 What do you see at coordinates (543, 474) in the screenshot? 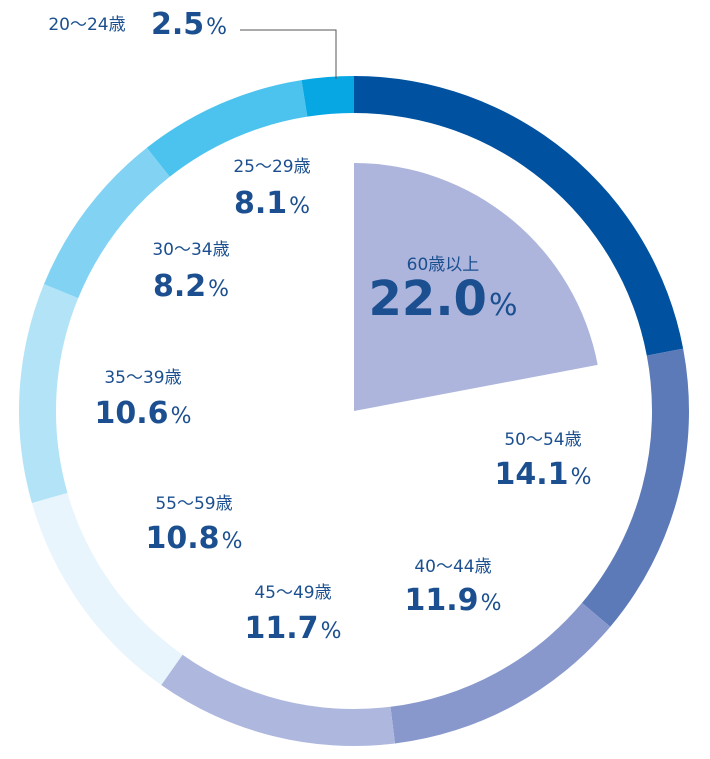
I see `value-label-1: 14.1%` at bounding box center [543, 474].